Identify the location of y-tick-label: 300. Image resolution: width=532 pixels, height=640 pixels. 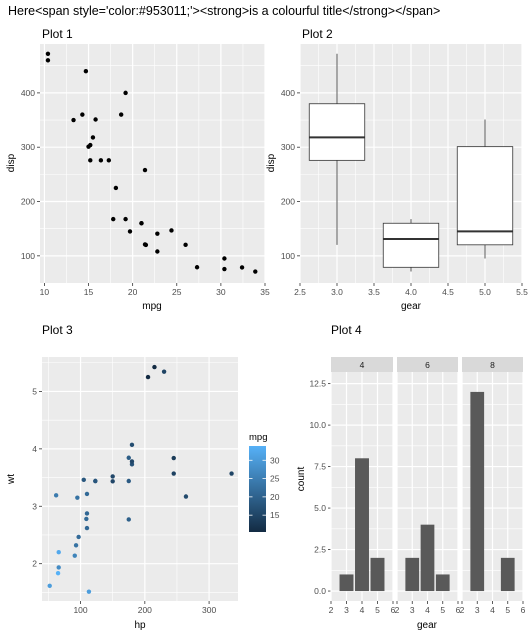
(28, 147).